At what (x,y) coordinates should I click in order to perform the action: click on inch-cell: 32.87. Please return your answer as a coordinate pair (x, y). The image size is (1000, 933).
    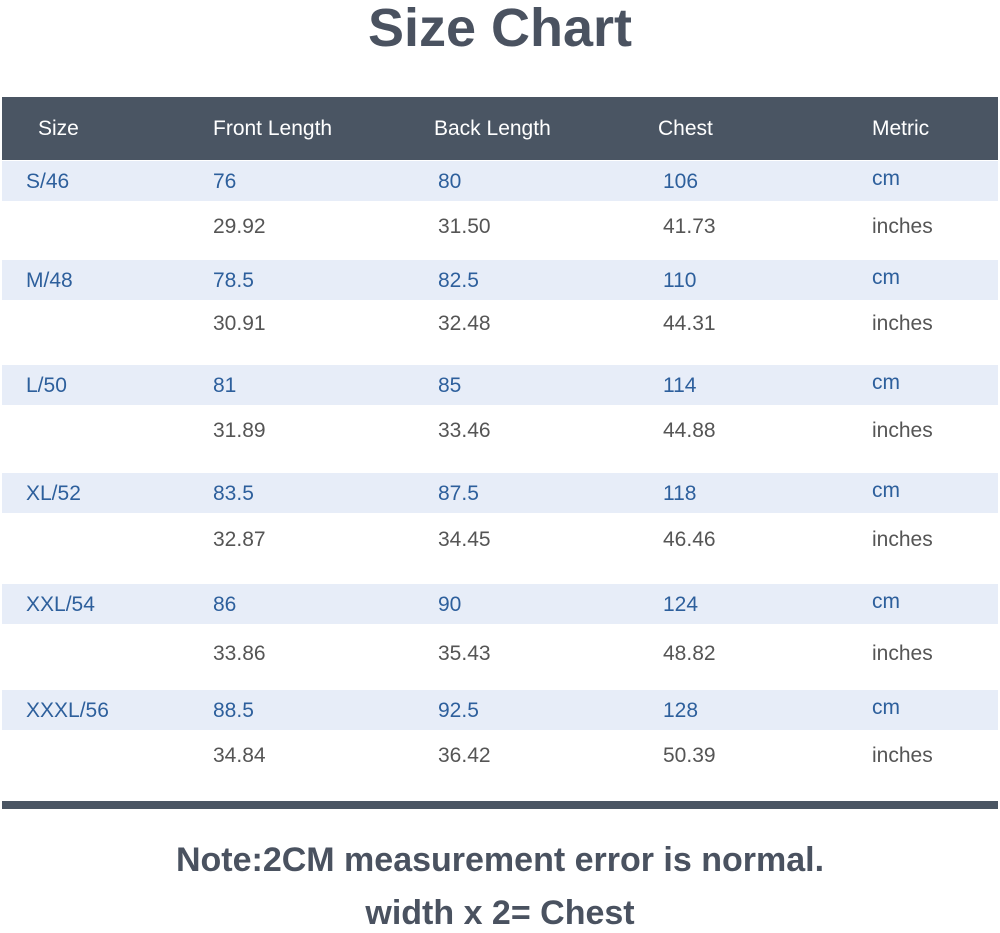
    Looking at the image, I should click on (239, 539).